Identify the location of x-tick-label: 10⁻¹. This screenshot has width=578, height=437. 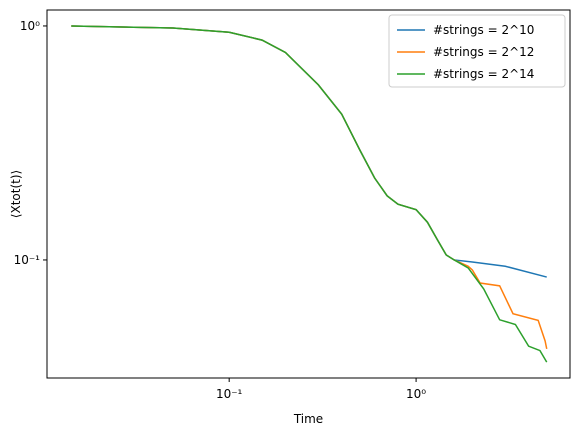
(229, 394).